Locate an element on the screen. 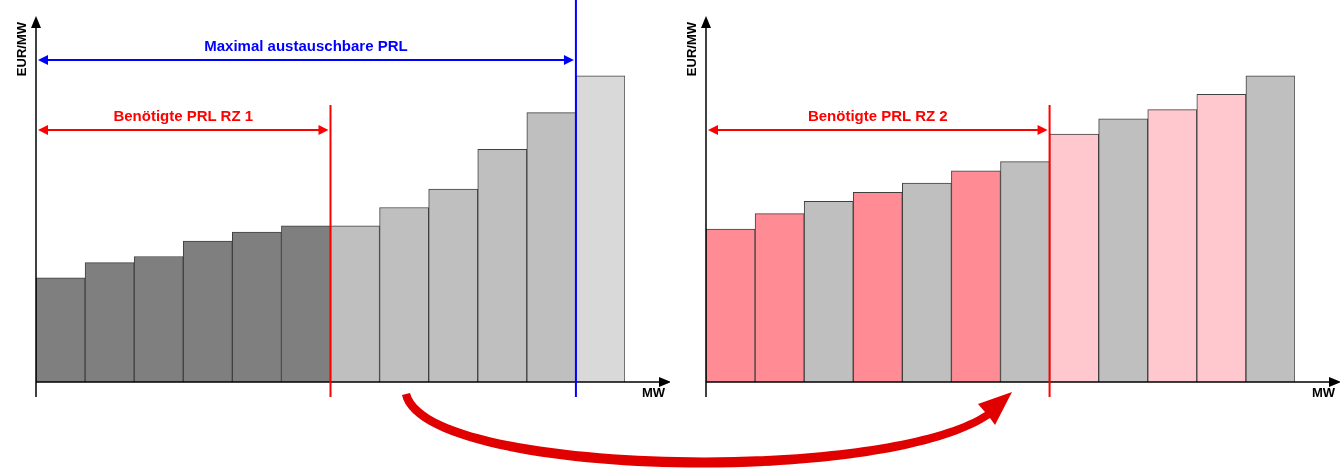 The height and width of the screenshot is (474, 1341). annotation: Benötigte PRL RZ 1 is located at coordinates (183, 115).